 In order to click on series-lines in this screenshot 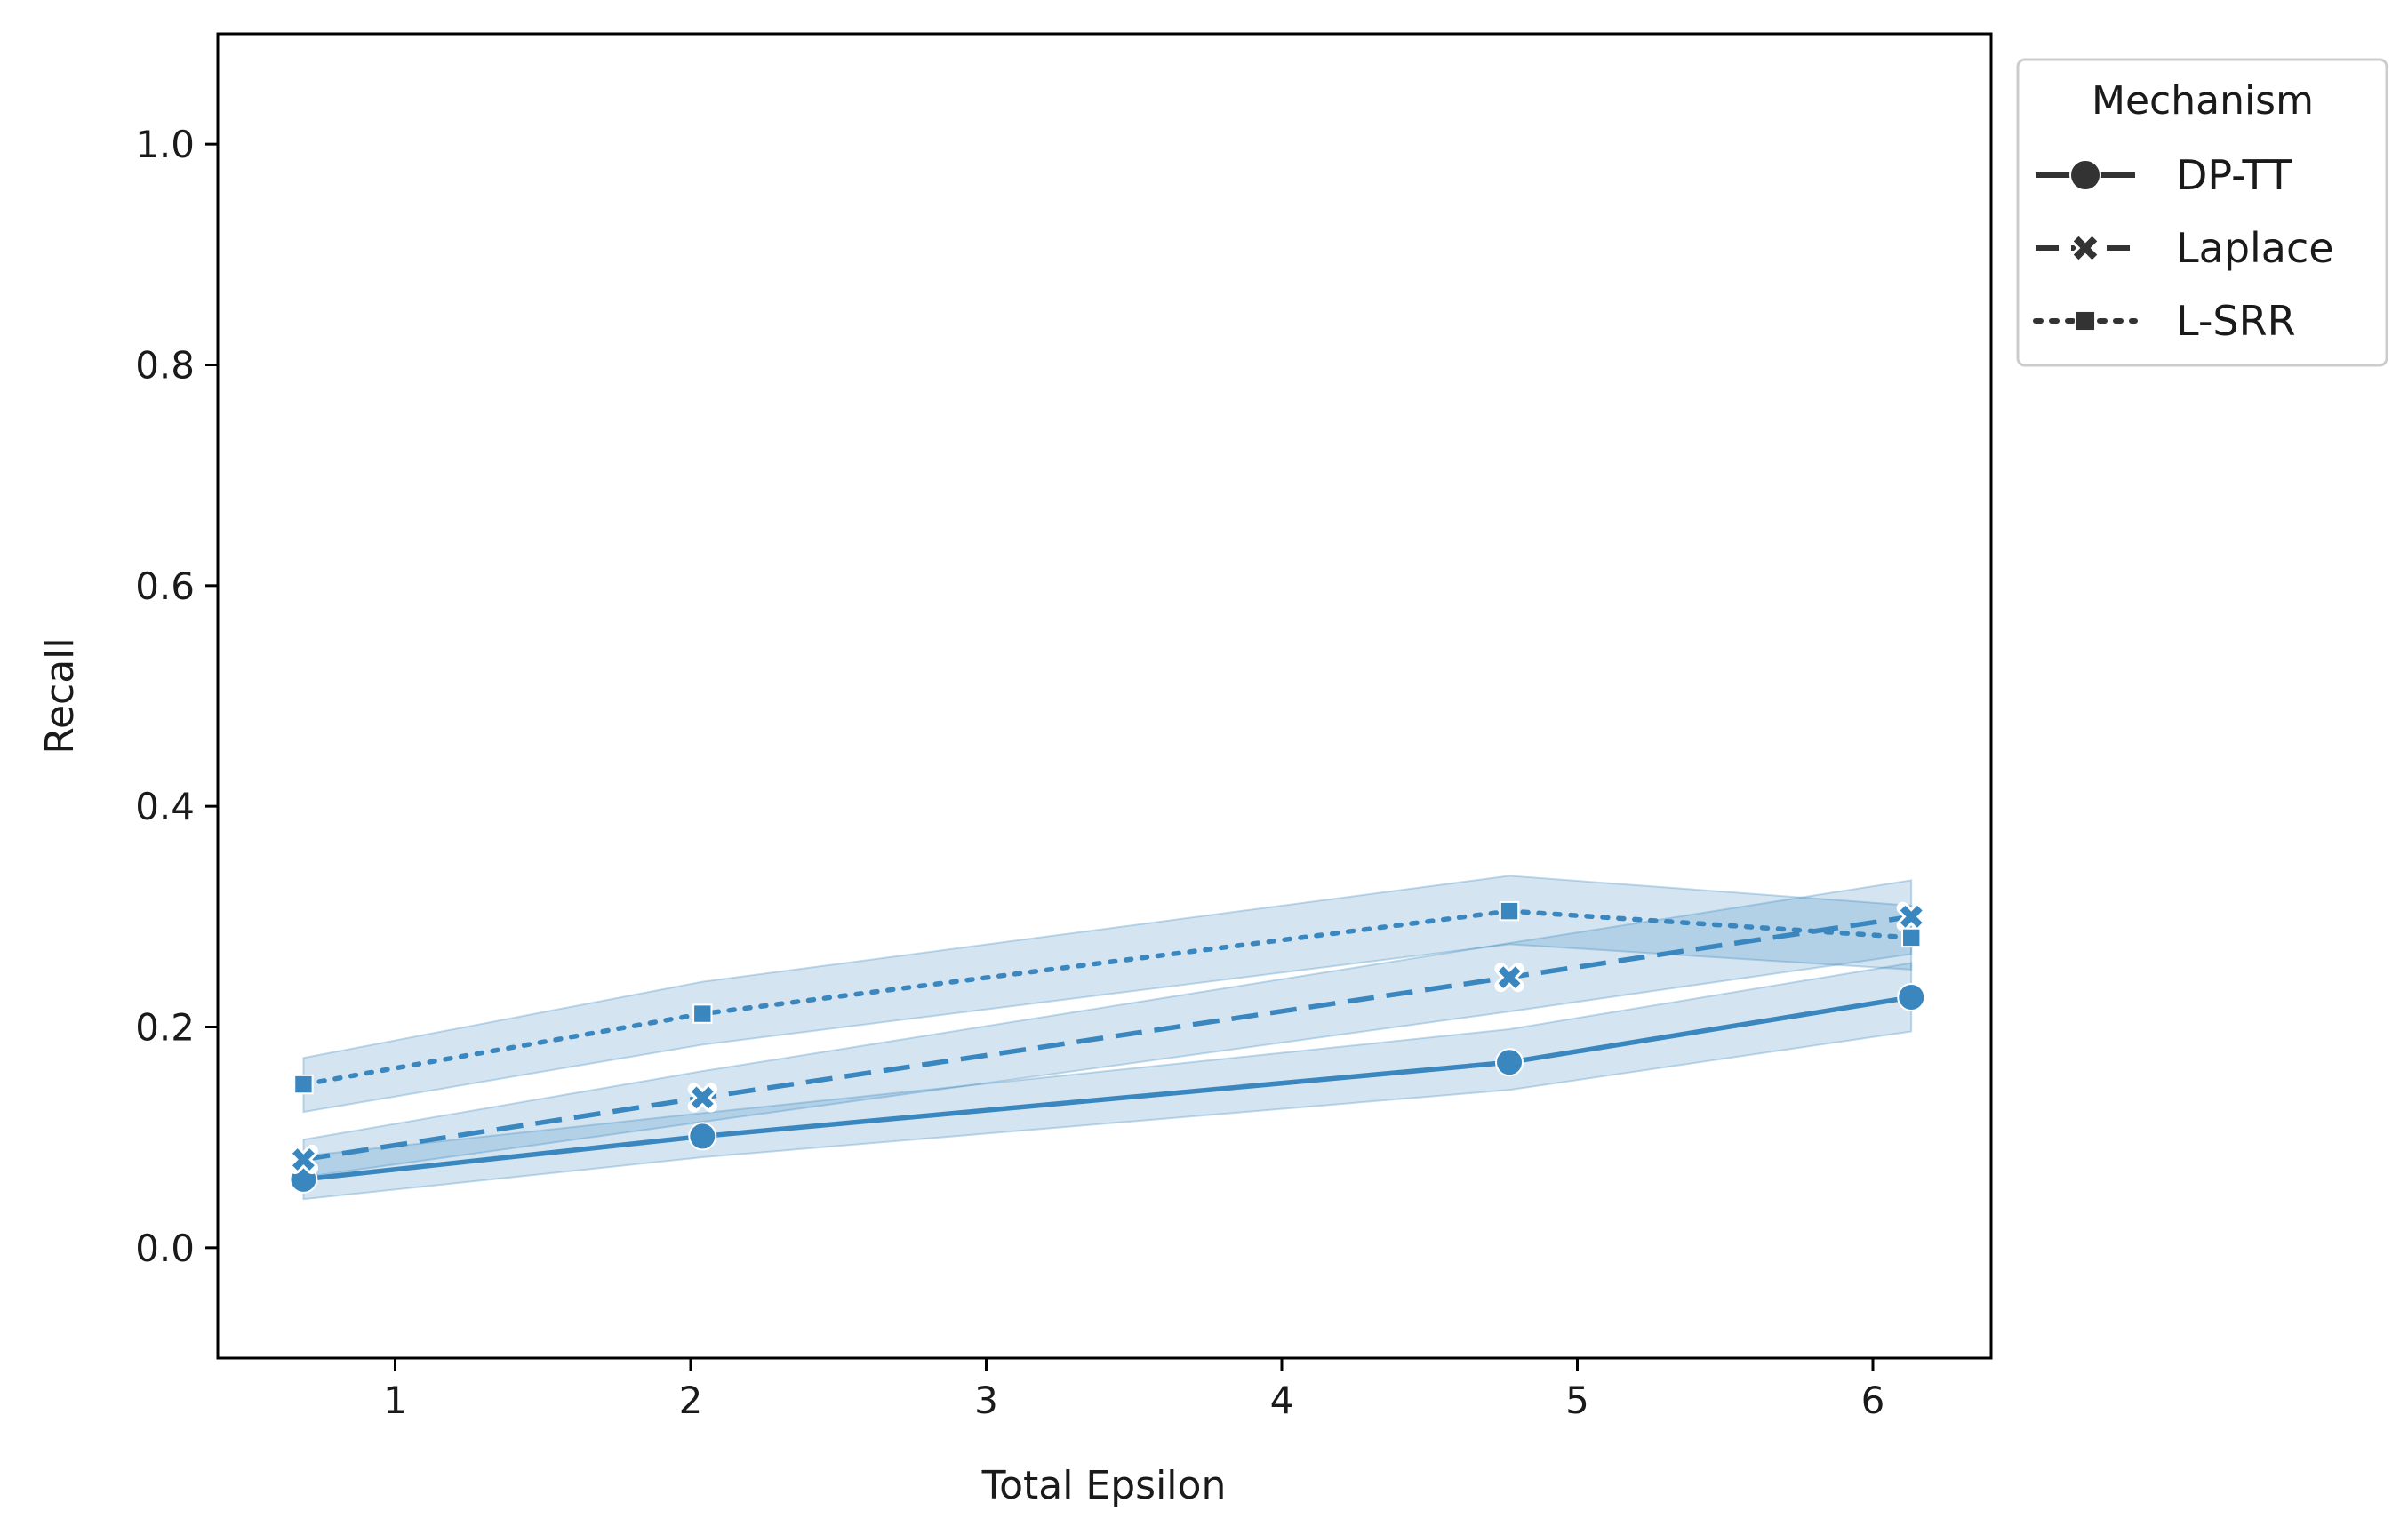, I will do `click(1107, 1045)`.